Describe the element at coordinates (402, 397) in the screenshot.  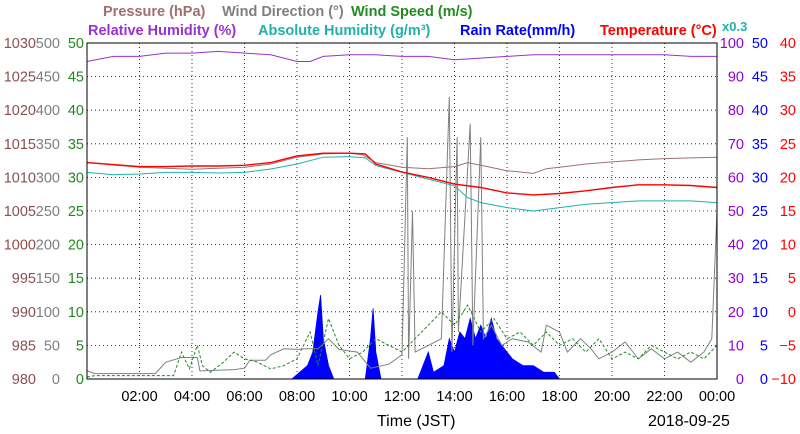
I see `x-tick-label: 12:00` at that location.